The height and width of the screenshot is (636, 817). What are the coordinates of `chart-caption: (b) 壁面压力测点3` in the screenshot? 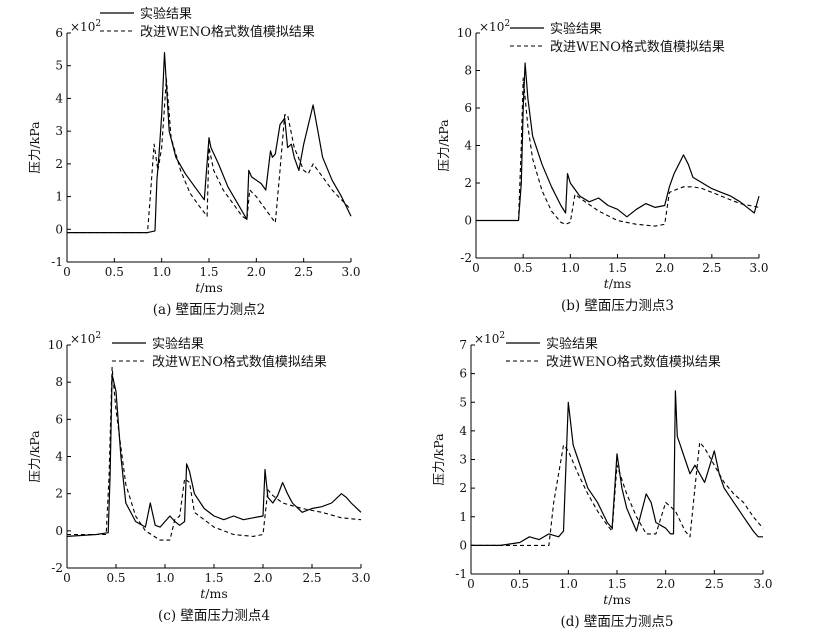 It's located at (617, 306).